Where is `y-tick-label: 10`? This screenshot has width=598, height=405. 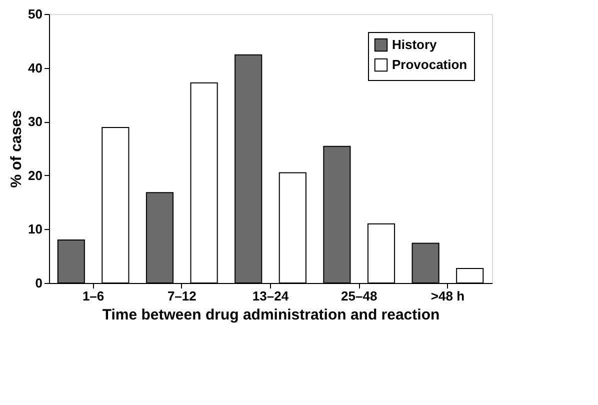
y-tick-label: 10 is located at coordinates (35, 229).